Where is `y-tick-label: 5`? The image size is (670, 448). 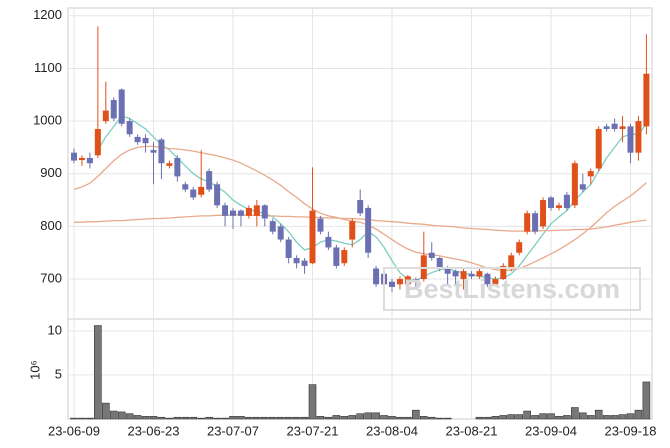 y-tick-label: 5 is located at coordinates (58, 373).